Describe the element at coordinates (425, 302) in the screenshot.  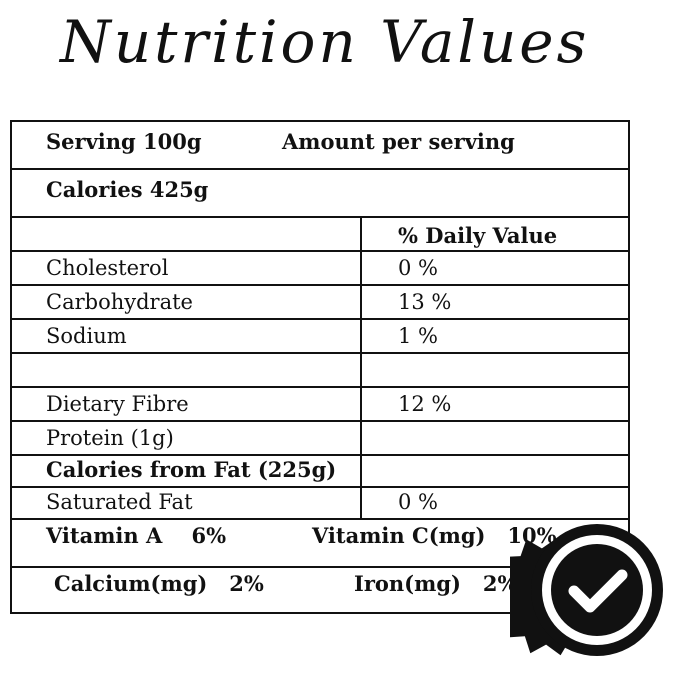
I see `nutrient-value: 13 %` at that location.